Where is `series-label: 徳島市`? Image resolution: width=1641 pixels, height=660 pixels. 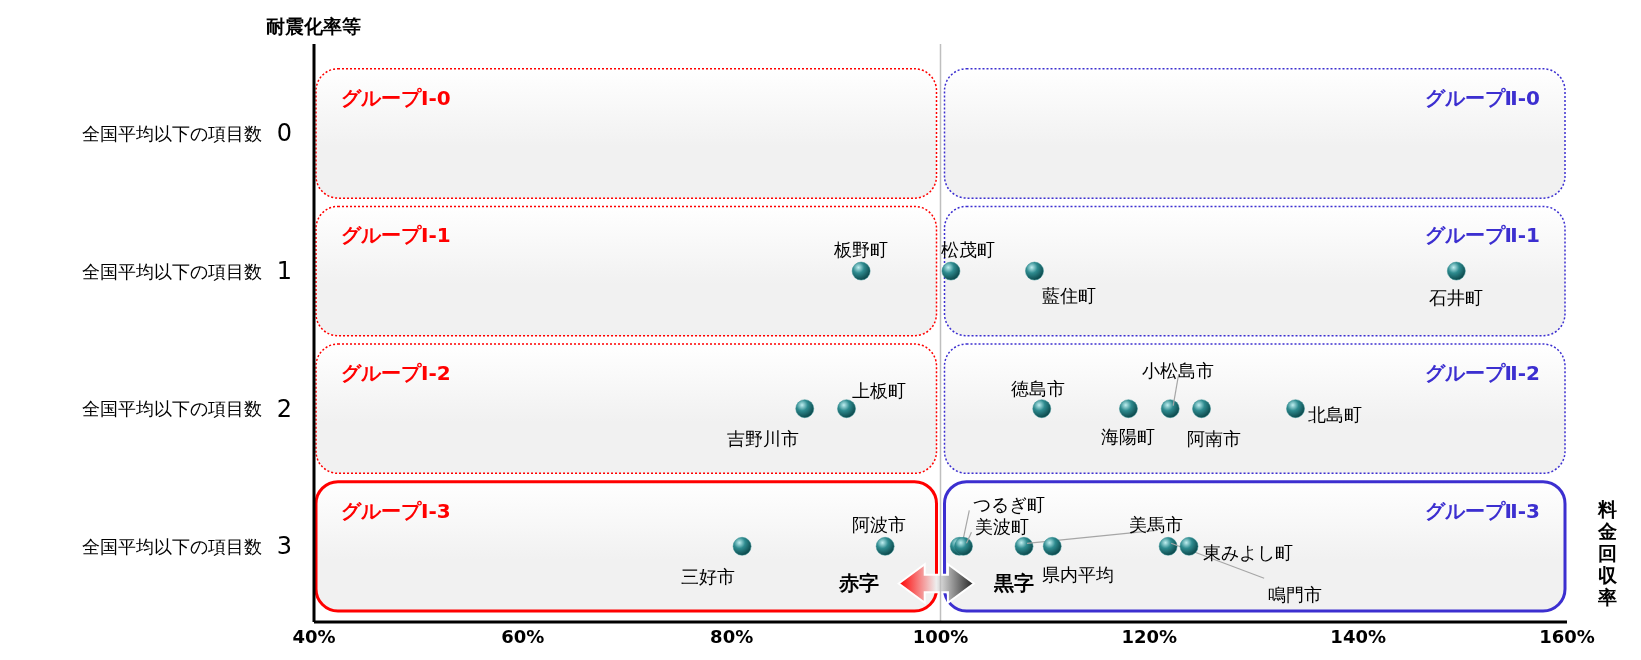 series-label: 徳島市 is located at coordinates (1037, 389).